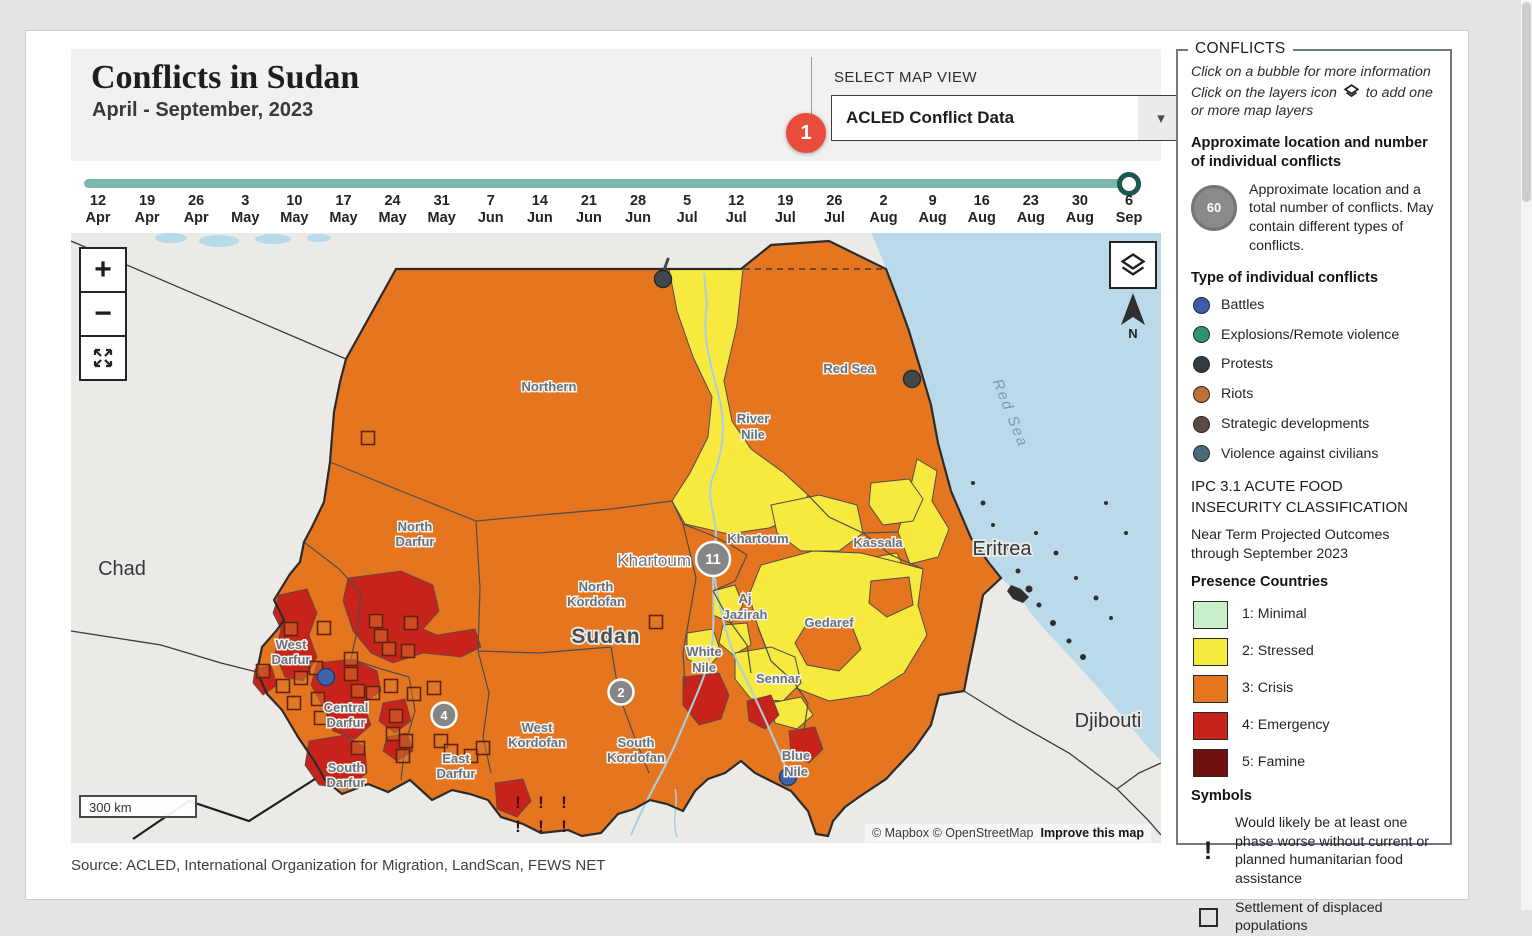 The height and width of the screenshot is (936, 1532). Describe the element at coordinates (1278, 651) in the screenshot. I see `ipc-label: 2: Stressed` at that location.